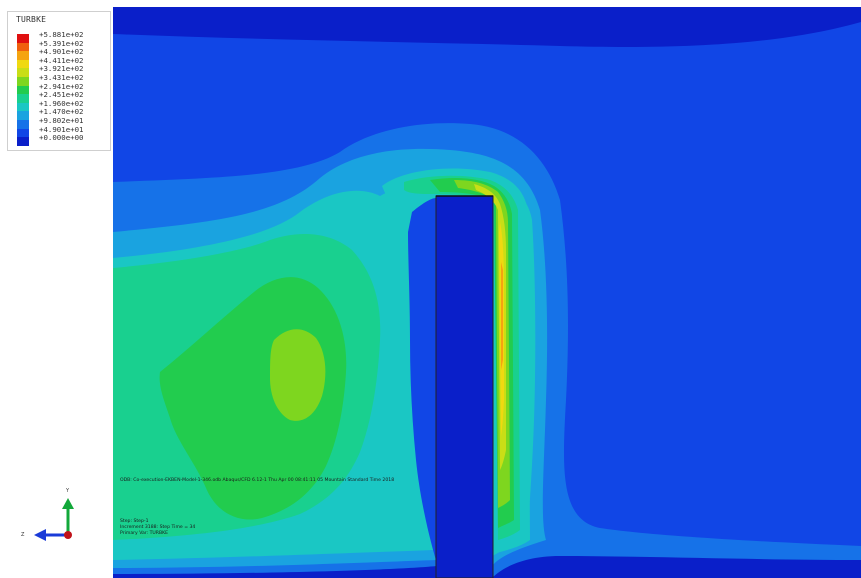 This screenshot has width=861, height=578. Describe the element at coordinates (61, 52) in the screenshot. I see `legend-value: +4.901e+02` at that location.